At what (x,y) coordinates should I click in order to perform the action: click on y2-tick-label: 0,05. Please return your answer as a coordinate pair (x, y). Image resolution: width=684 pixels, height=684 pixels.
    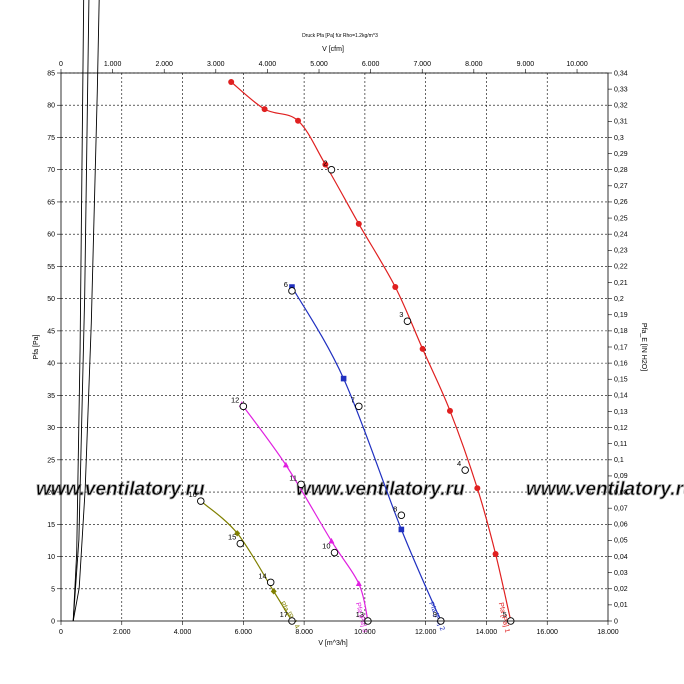
    Looking at the image, I should click on (621, 541).